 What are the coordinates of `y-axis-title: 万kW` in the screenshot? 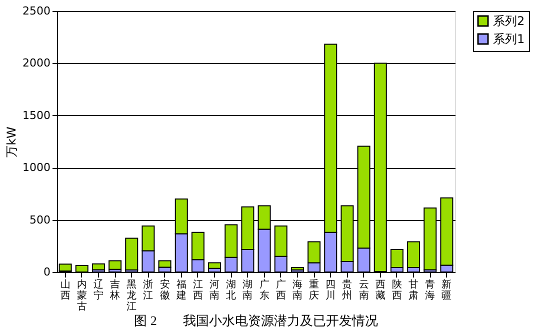 It's located at (11, 142).